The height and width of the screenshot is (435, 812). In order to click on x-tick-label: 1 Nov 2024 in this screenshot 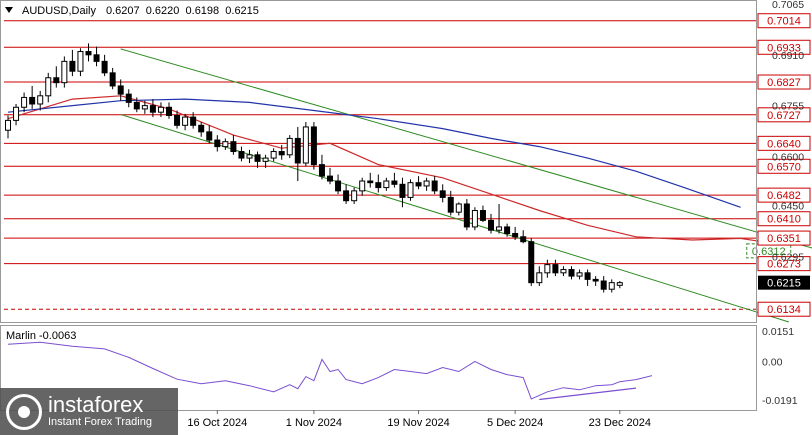, I will do `click(314, 423)`.